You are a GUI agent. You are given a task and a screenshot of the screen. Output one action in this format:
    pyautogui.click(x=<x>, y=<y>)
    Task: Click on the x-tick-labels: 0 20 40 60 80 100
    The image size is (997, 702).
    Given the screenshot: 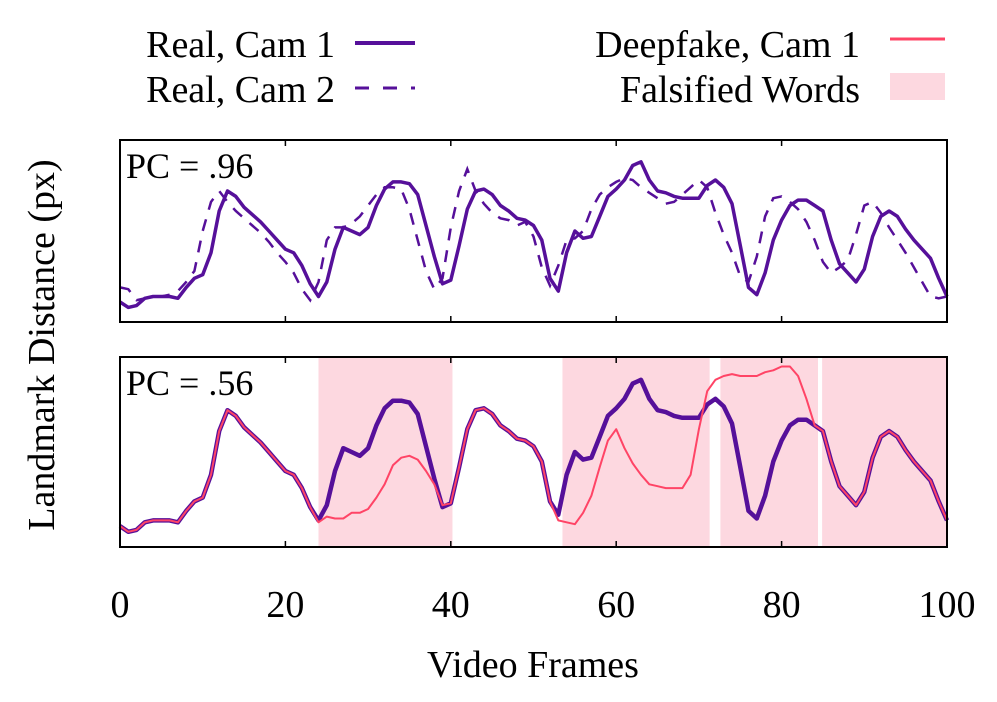 What is the action you would take?
    pyautogui.click(x=543, y=605)
    